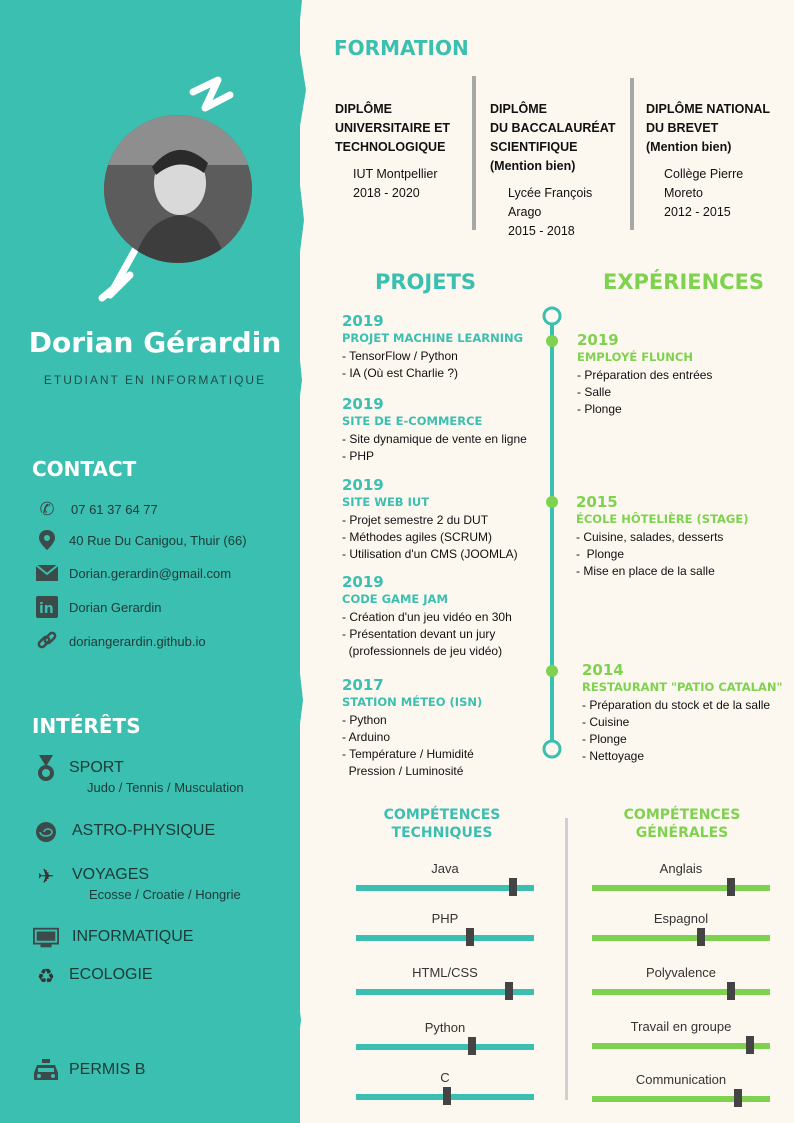 The height and width of the screenshot is (1123, 794). Describe the element at coordinates (155, 342) in the screenshot. I see `profile-name: Dorian Gérardin` at that location.